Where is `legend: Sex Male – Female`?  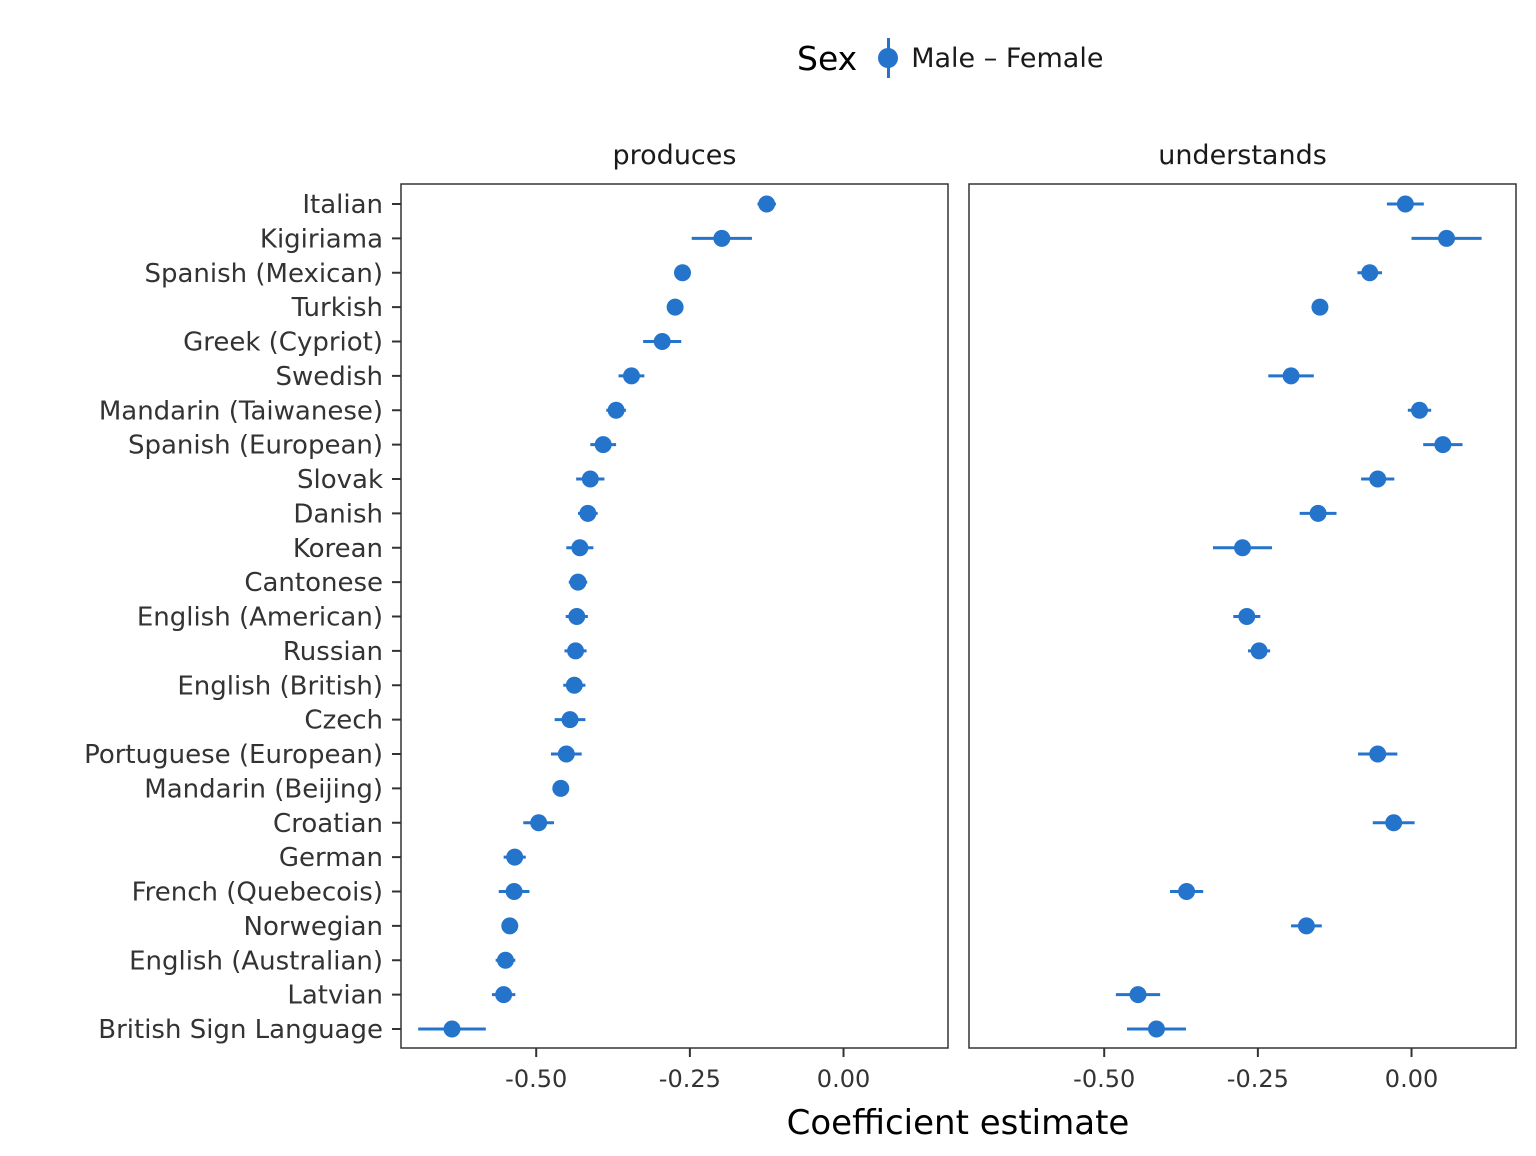 legend: Sex Male – Female is located at coordinates (950, 58).